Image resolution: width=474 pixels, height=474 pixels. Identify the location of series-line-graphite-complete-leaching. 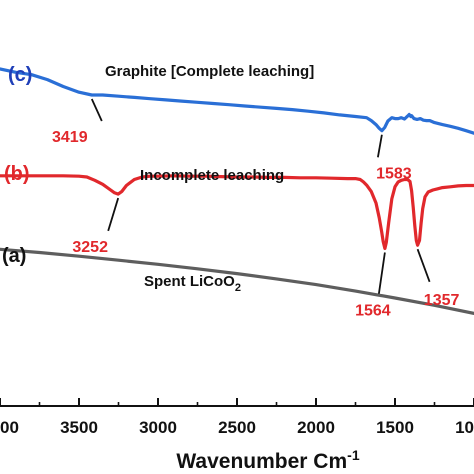
(237, 101).